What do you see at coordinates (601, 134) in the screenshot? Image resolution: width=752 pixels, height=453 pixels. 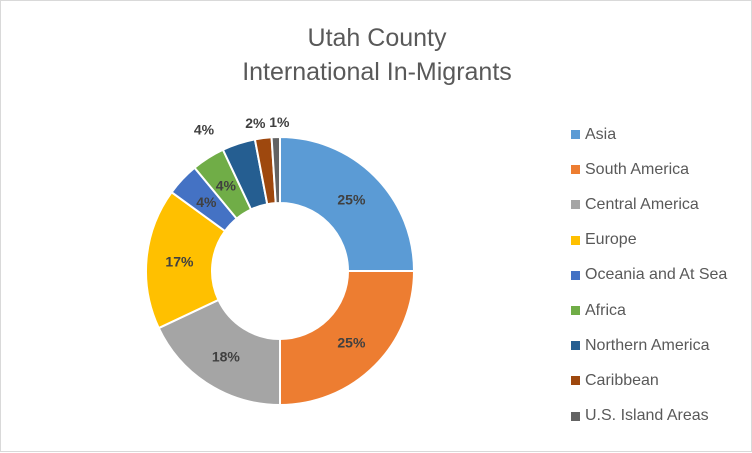 I see `legend-label: Asia` at bounding box center [601, 134].